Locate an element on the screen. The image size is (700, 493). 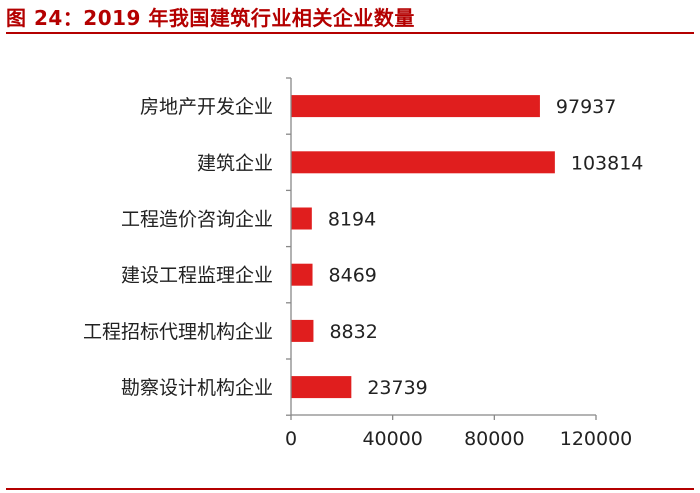
category-label-1: 建筑企业 is located at coordinates (235, 163).